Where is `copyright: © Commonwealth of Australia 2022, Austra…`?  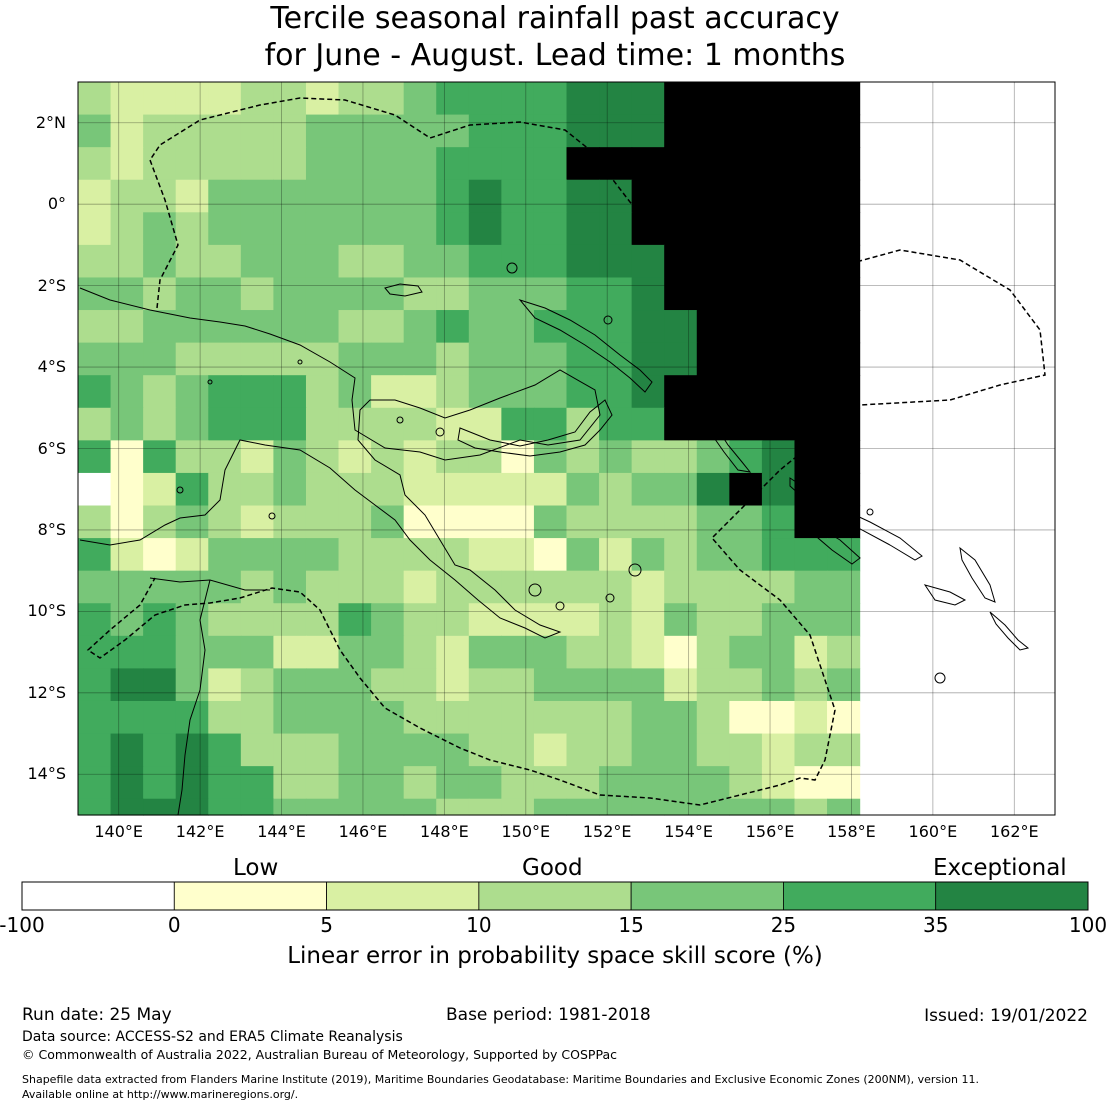
copyright: © Commonwealth of Australia 2022, Austra… is located at coordinates (319, 1054).